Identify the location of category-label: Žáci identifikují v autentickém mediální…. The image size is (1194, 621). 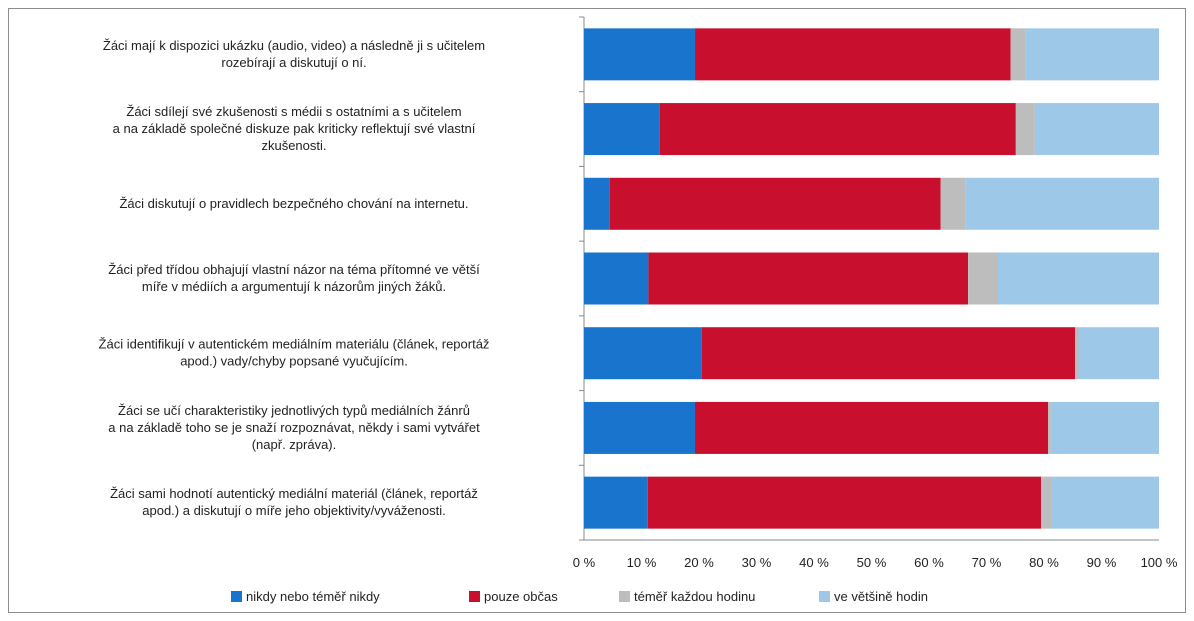
(294, 353).